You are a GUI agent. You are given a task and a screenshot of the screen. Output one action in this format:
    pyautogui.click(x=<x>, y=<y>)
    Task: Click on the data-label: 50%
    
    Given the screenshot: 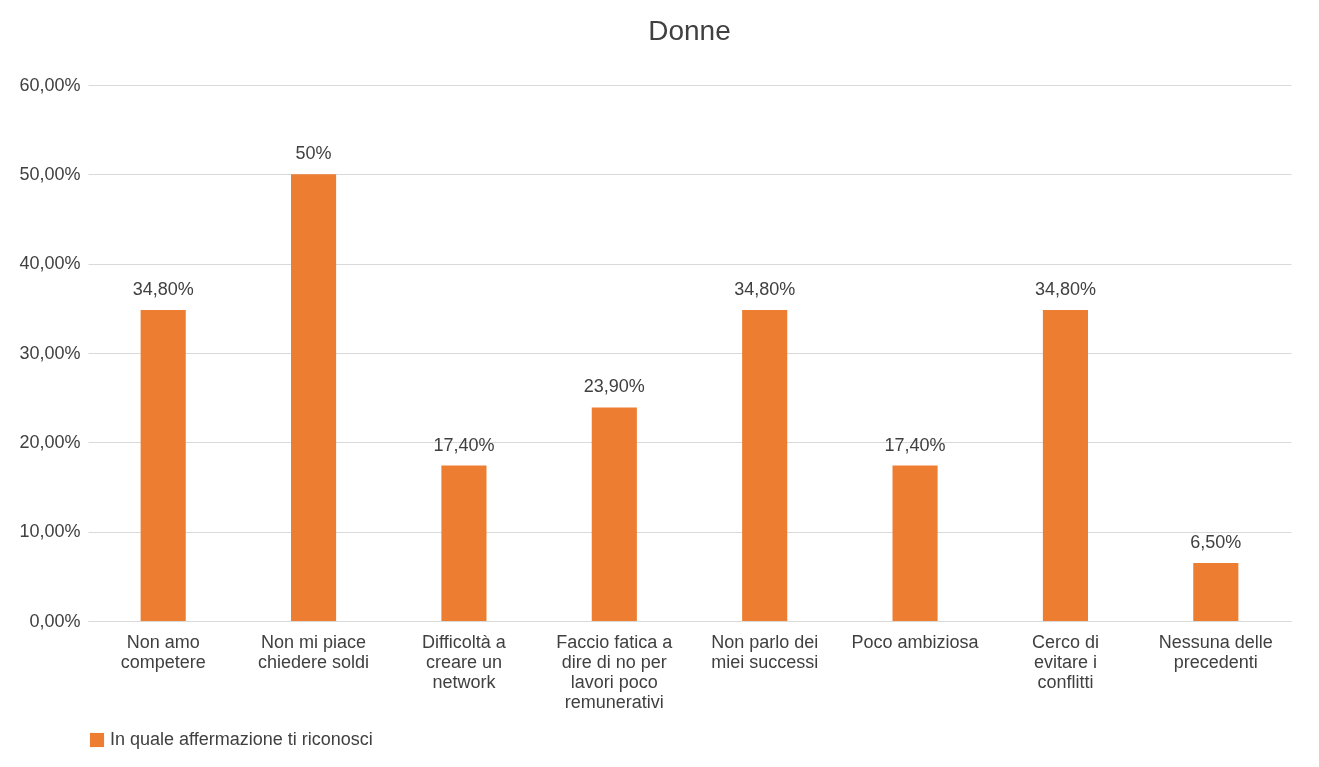 What is the action you would take?
    pyautogui.click(x=313, y=153)
    